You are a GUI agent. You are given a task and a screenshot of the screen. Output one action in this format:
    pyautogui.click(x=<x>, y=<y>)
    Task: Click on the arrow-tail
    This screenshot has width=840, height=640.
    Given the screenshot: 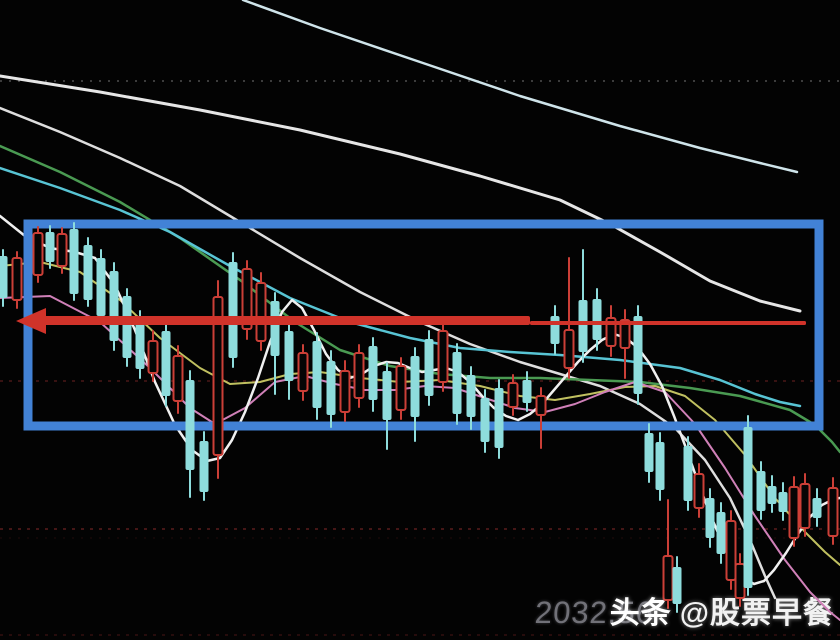 What is the action you would take?
    pyautogui.click(x=668, y=323)
    